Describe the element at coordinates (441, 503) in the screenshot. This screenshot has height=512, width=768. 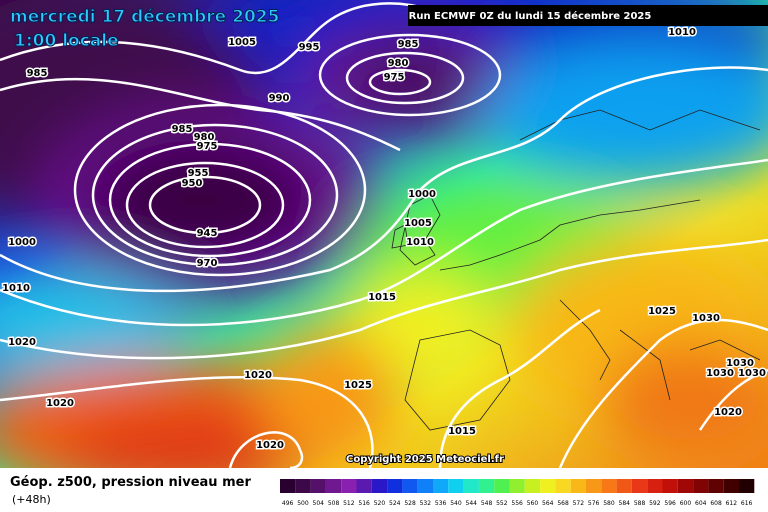
I see `scale-label: 536` at that location.